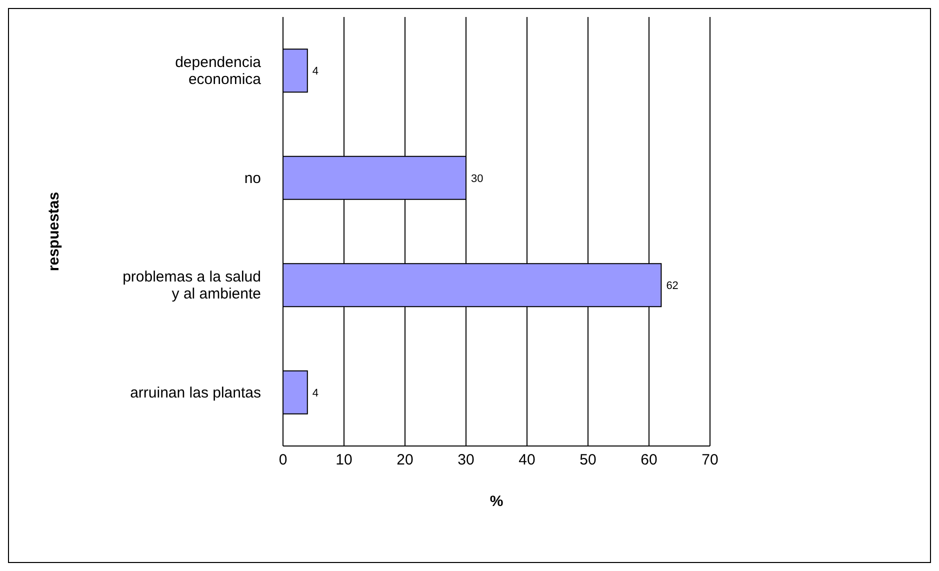 The height and width of the screenshot is (571, 939). Describe the element at coordinates (710, 460) in the screenshot. I see `x-tick-label: 70` at that location.